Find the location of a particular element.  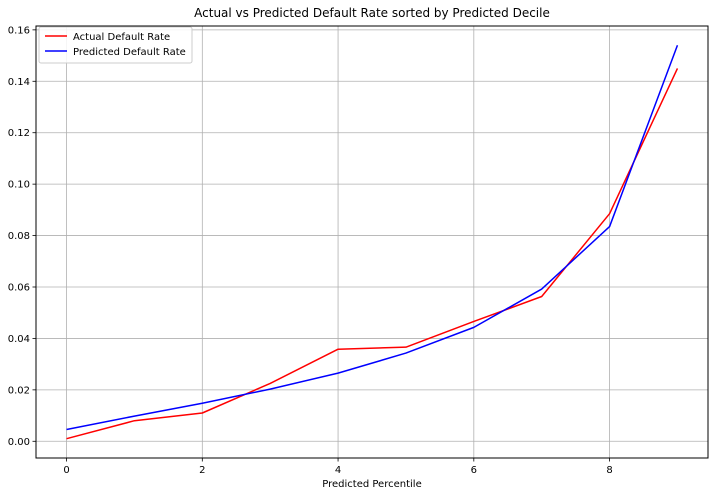

y-tick-label: 0.04 is located at coordinates (19, 339).